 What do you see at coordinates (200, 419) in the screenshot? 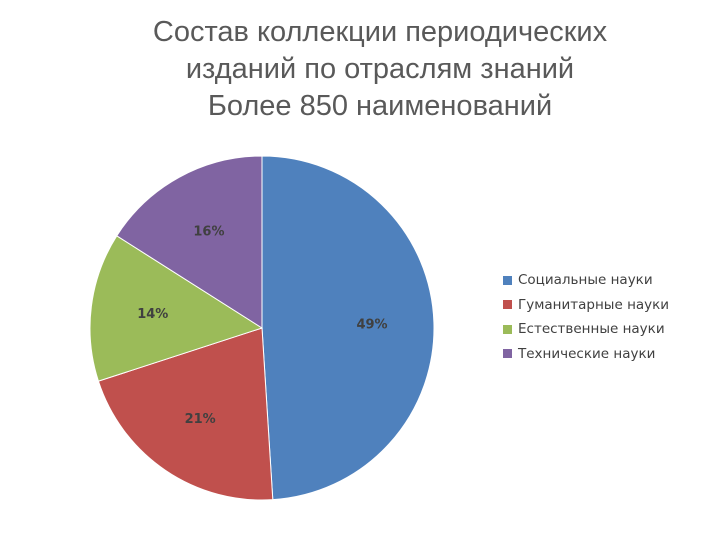
I see `data-label-humanities: 21%` at bounding box center [200, 419].